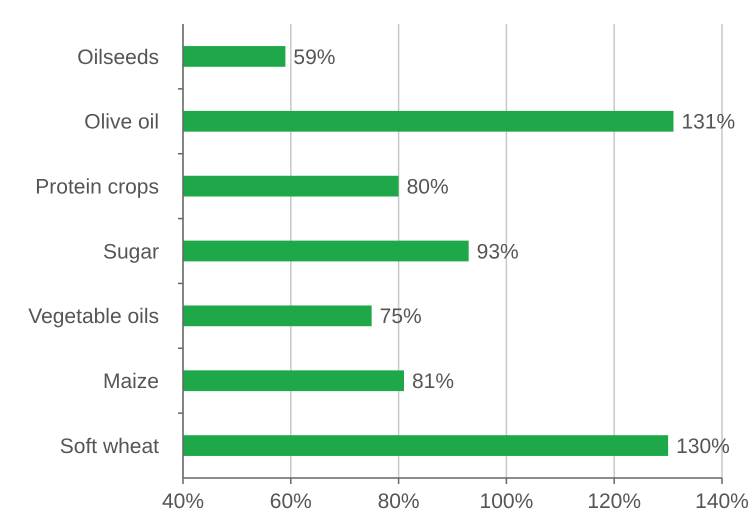  What do you see at coordinates (121, 122) in the screenshot?
I see `y-tick-label: Olive oil` at bounding box center [121, 122].